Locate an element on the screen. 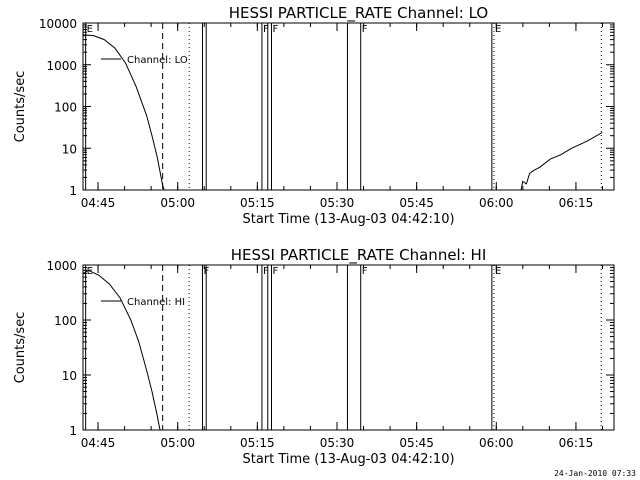 The height and width of the screenshot is (480, 640). panel-1-x-axis-label: Start Time (13-Aug-03 04:42:10) is located at coordinates (348, 219).